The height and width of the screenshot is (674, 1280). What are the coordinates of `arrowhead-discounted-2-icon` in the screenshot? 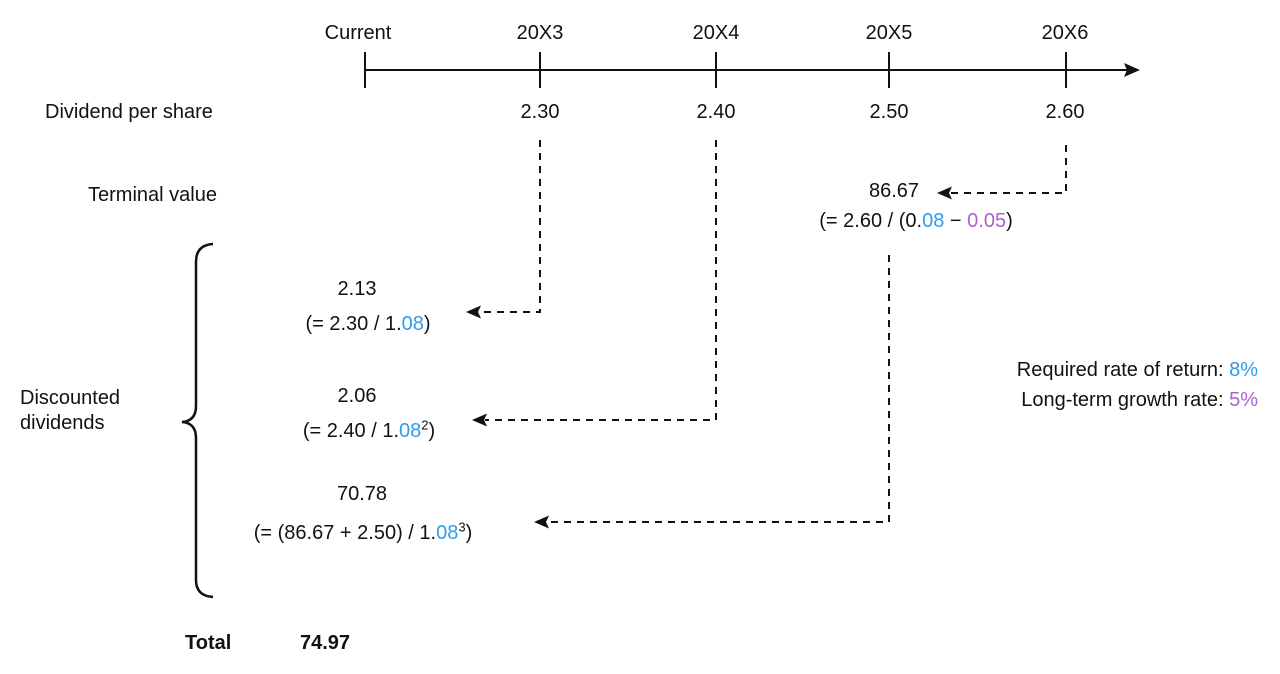 It's located at (479, 420).